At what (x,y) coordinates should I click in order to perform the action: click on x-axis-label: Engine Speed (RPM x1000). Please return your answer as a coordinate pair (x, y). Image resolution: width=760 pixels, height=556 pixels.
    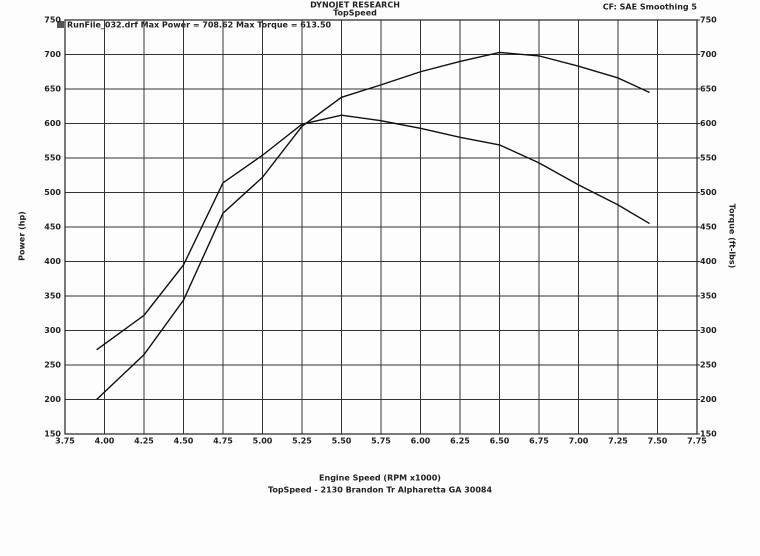
    Looking at the image, I should click on (380, 478).